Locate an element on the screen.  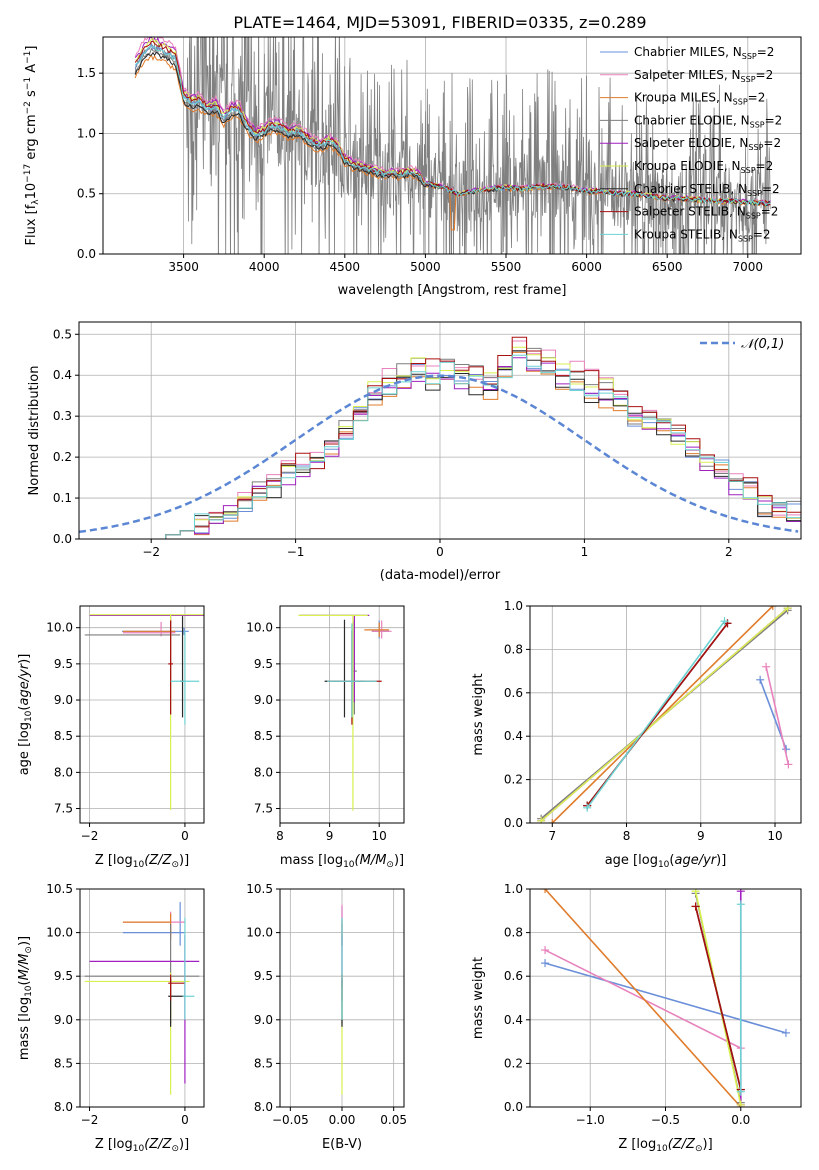
x-tick-label: 0.05 is located at coordinates (393, 1120).